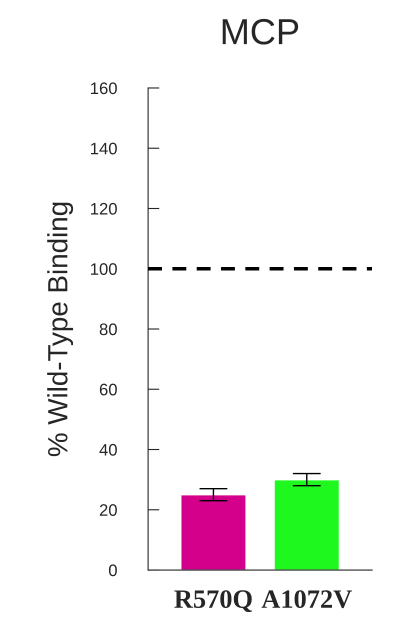  I want to click on chart-title: MCP, so click(260, 31).